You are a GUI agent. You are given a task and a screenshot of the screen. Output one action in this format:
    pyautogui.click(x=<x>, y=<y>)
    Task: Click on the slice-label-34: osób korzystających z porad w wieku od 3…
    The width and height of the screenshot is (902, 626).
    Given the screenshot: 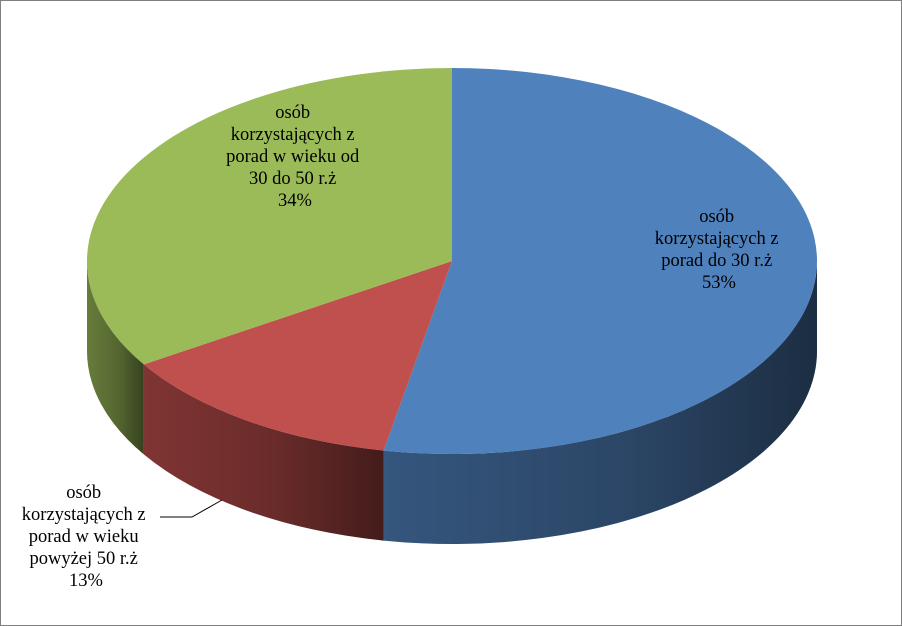 What is the action you would take?
    pyautogui.click(x=295, y=157)
    